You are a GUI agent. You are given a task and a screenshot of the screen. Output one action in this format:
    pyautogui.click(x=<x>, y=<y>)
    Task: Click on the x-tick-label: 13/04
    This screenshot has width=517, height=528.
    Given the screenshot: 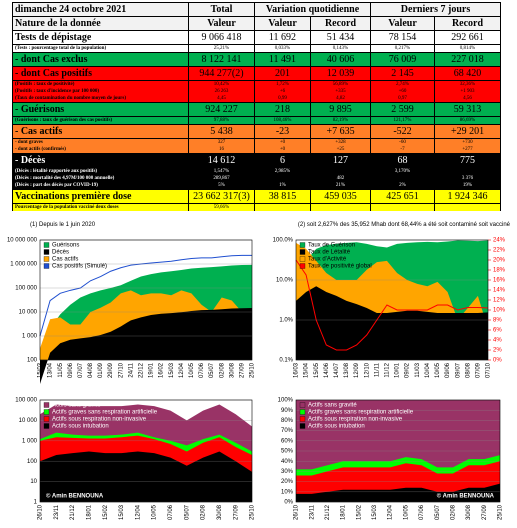 What is the action you would take?
    pyautogui.click(x=51, y=370)
    